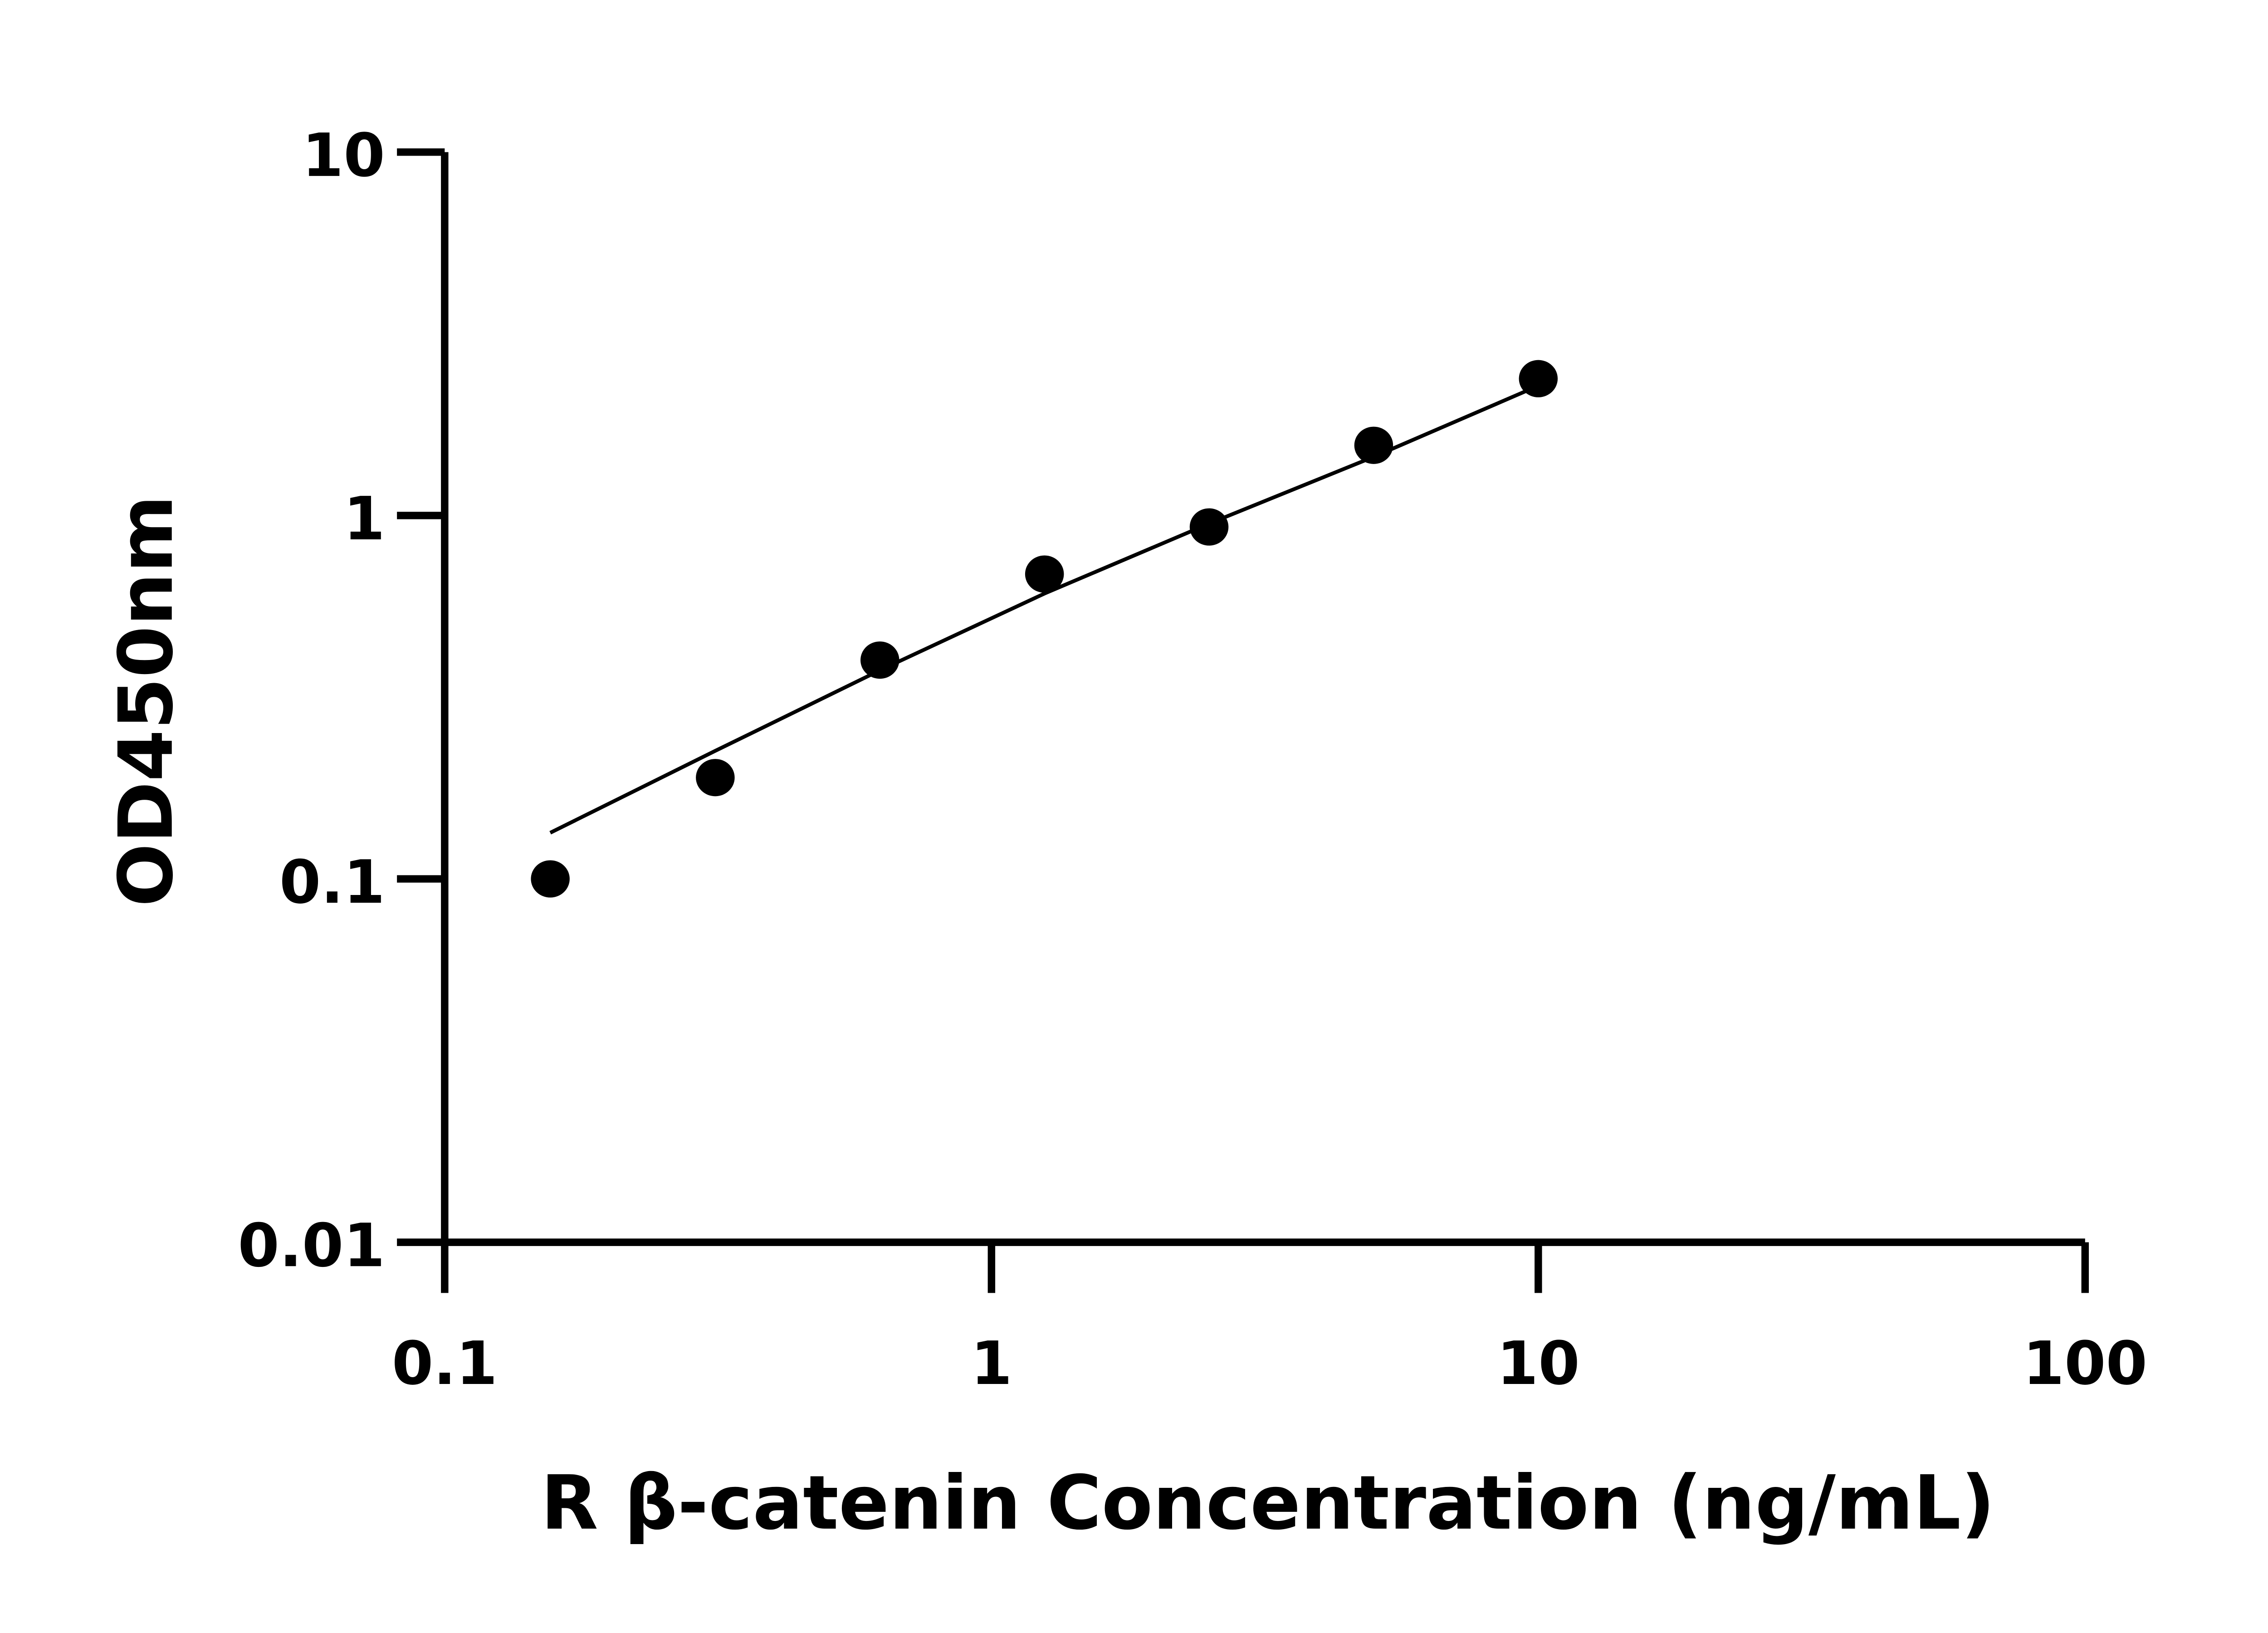 This screenshot has width=2268, height=1633. I want to click on y-axis-title: OD450nm, so click(147, 701).